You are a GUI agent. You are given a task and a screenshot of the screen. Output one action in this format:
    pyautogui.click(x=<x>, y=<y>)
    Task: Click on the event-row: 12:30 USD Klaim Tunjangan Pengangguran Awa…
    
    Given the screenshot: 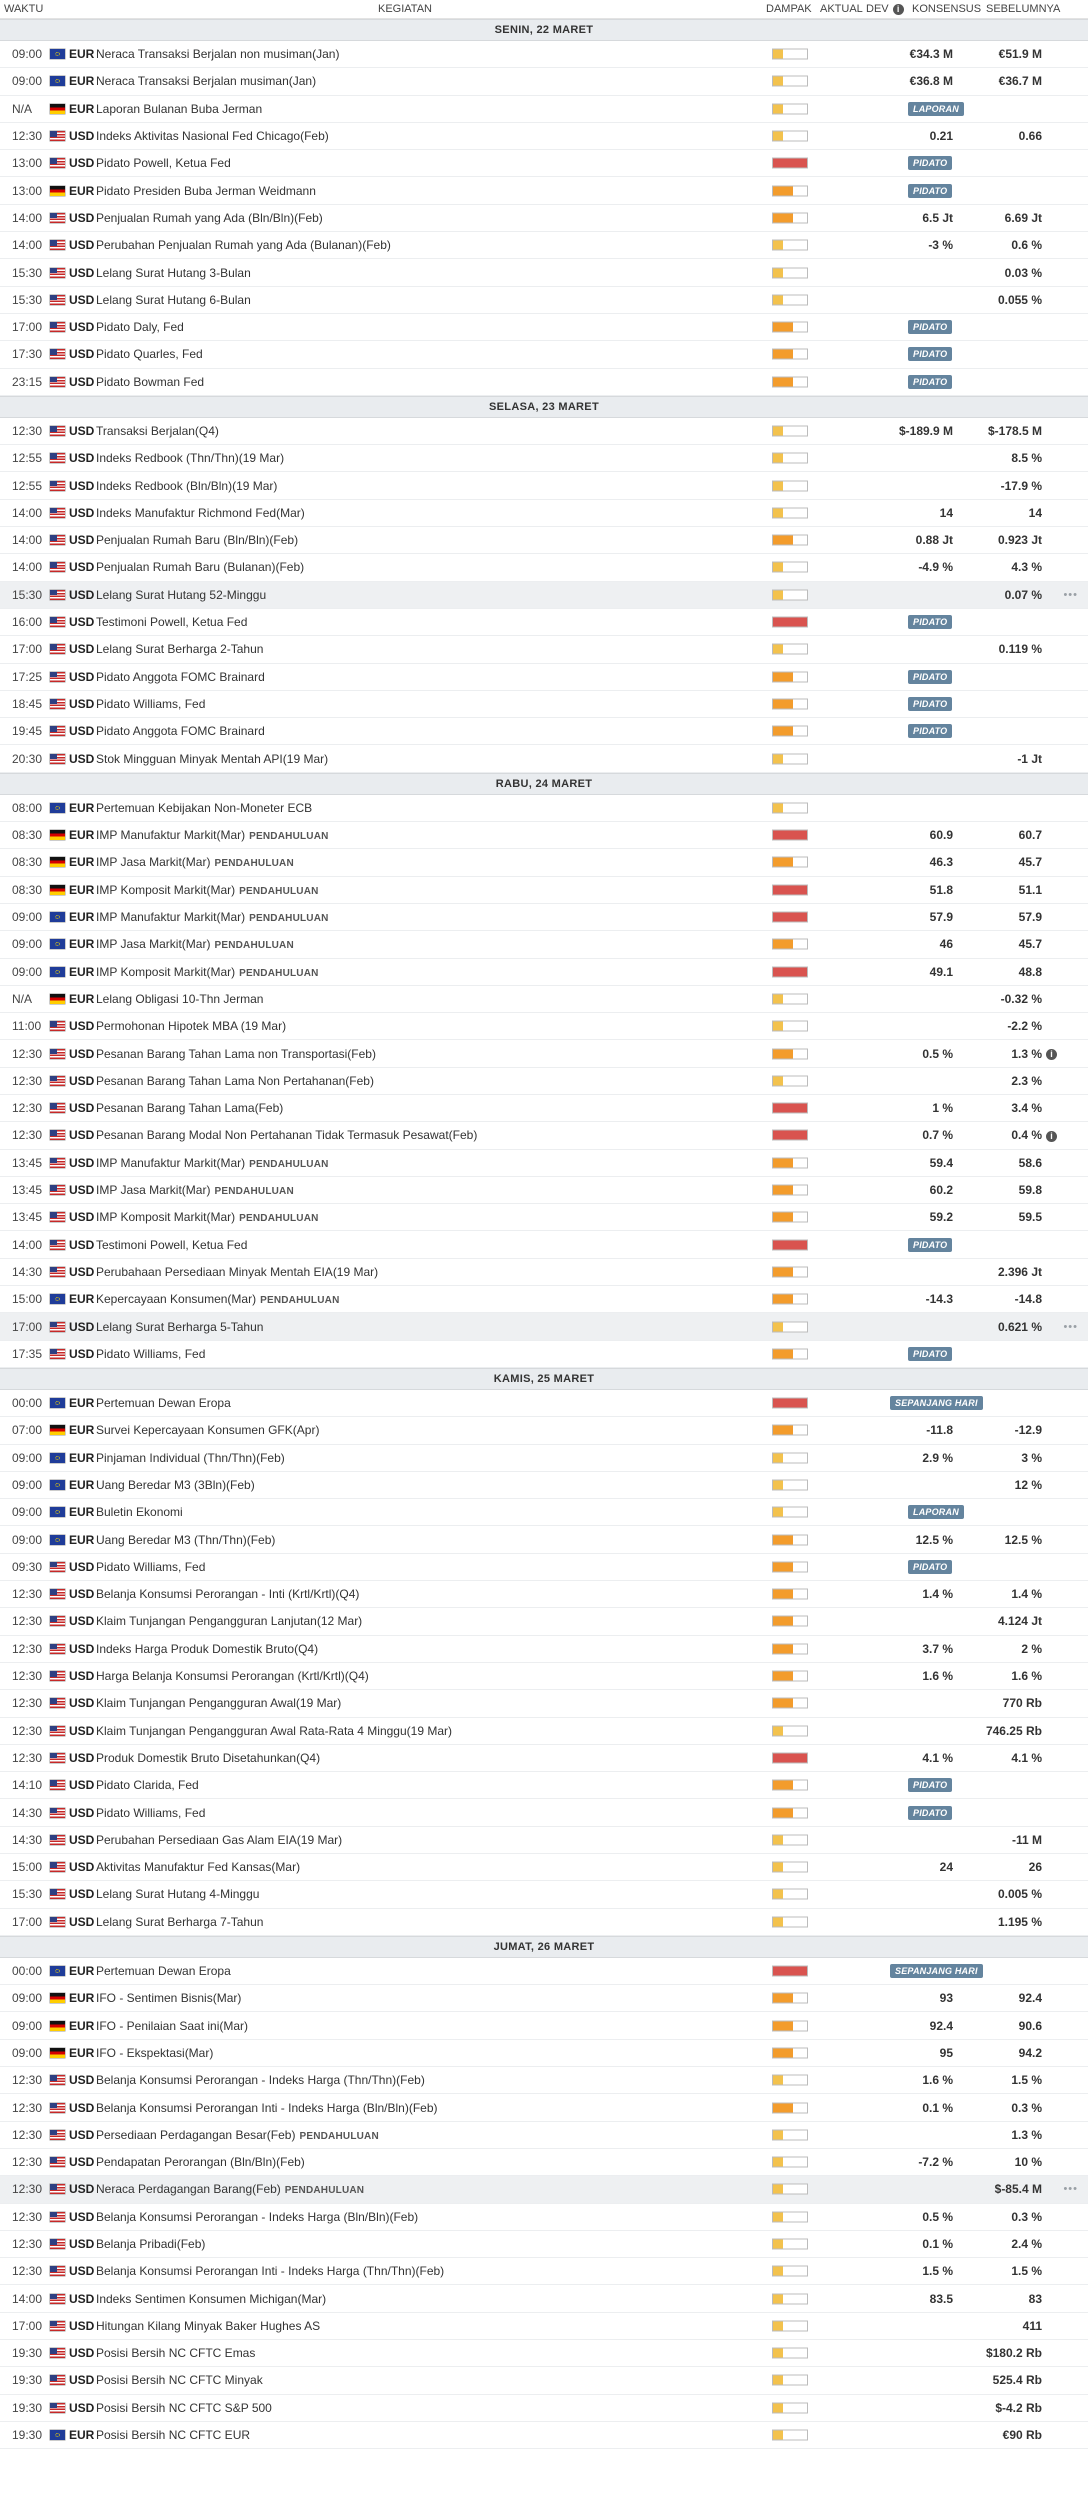 What is the action you would take?
    pyautogui.click(x=544, y=1704)
    